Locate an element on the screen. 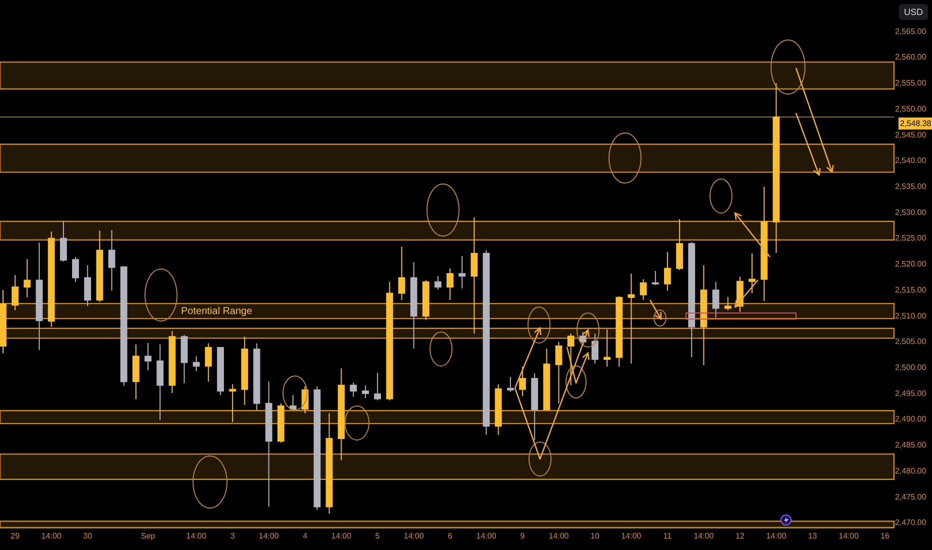  y-tick-label: 2,495.00 is located at coordinates (911, 393).